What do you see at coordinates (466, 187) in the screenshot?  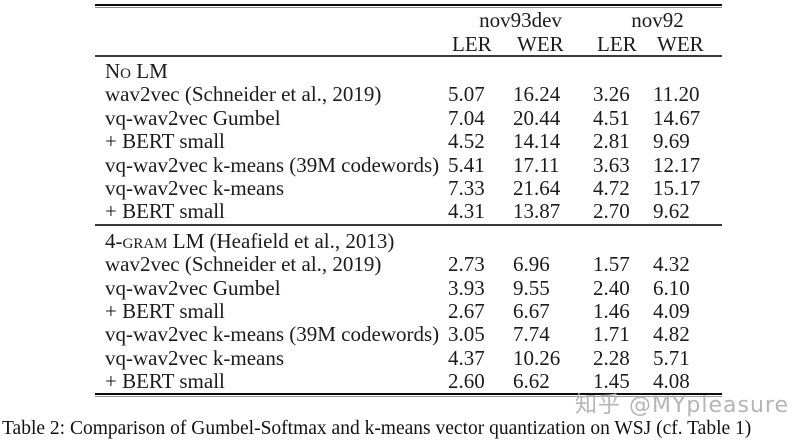 I see `ler-nov93dev-value: 7.33` at bounding box center [466, 187].